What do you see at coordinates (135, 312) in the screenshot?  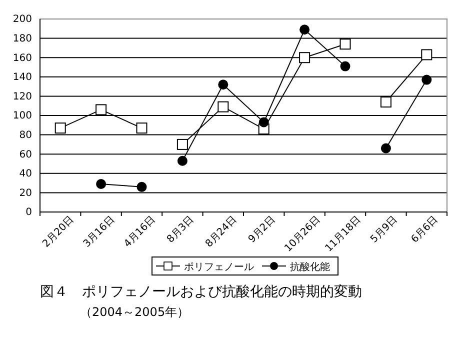 I see `text: （2004～2005年）` at bounding box center [135, 312].